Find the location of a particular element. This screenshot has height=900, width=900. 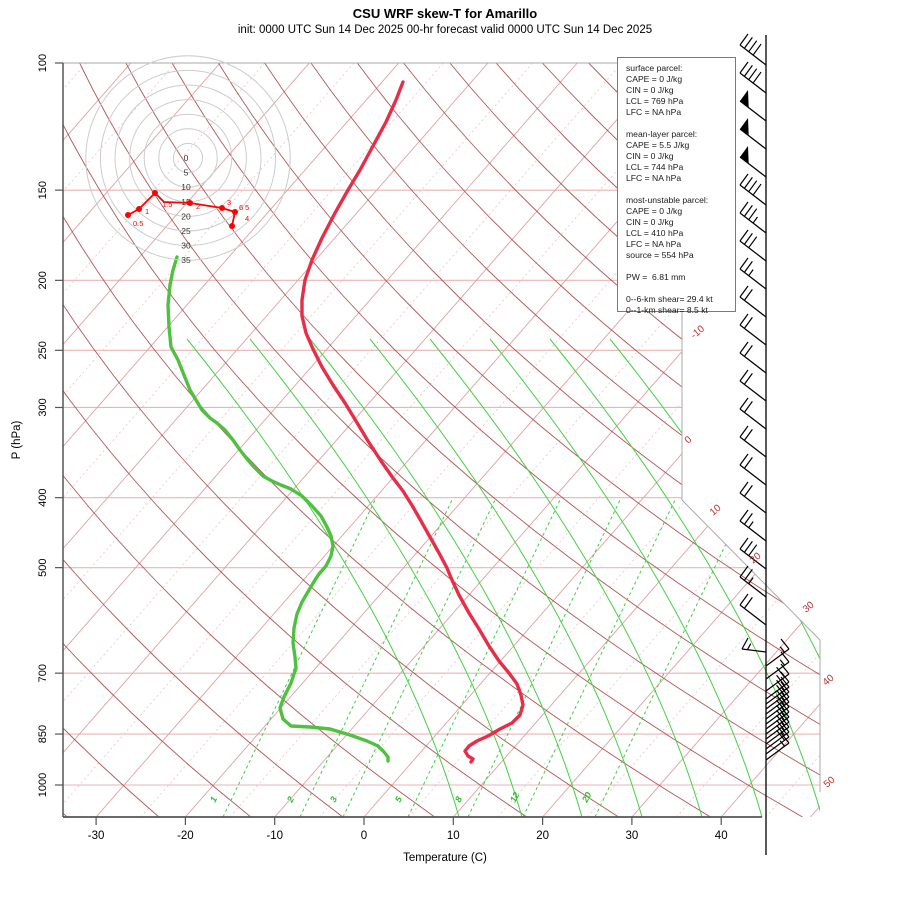

pressure-tick-label: 250 is located at coordinates (43, 350).